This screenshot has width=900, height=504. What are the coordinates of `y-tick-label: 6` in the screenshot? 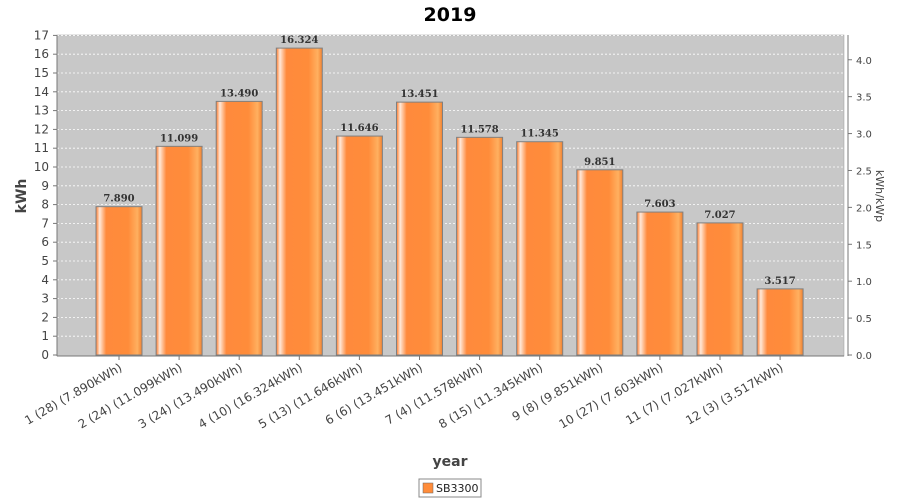 It's located at (45, 242).